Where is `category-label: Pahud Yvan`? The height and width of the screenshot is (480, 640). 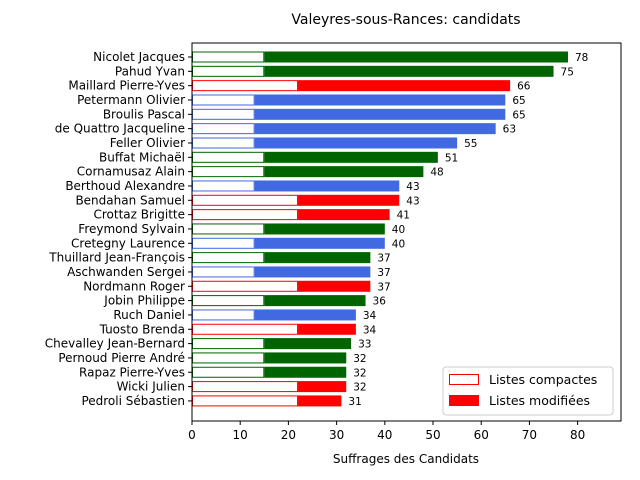 category-label: Pahud Yvan is located at coordinates (150, 71).